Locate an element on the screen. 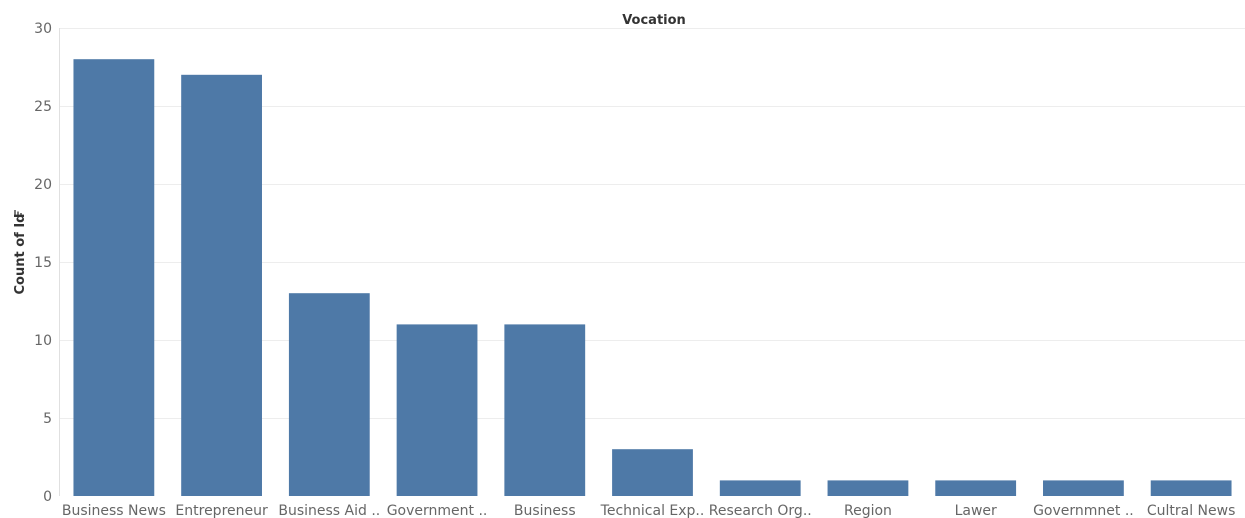 The height and width of the screenshot is (518, 1245). x-category-label: Governmnet .. is located at coordinates (1083, 510).